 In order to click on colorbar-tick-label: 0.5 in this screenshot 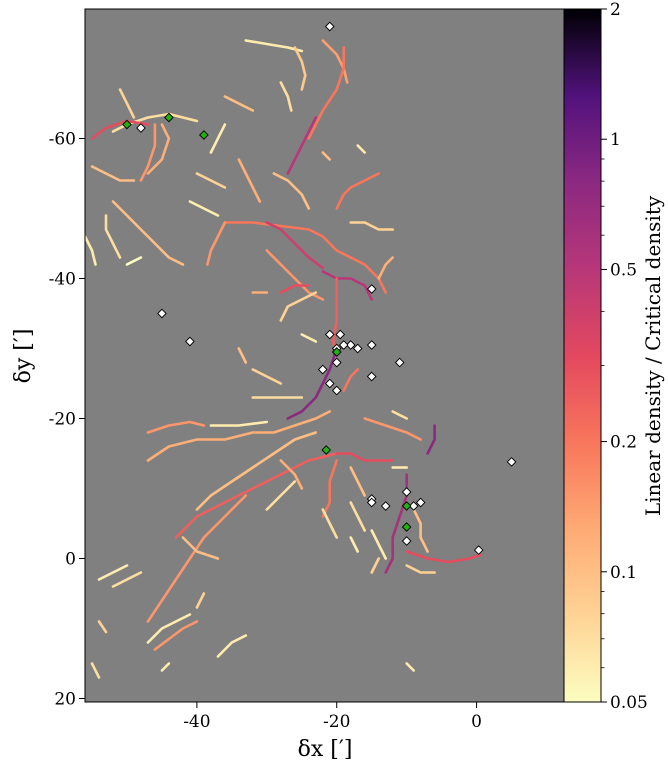, I will do `click(623, 270)`.